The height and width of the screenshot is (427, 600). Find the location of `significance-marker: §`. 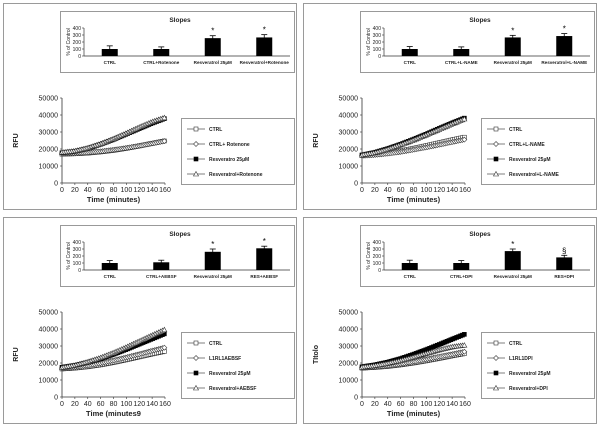

significance-marker: § is located at coordinates (564, 250).